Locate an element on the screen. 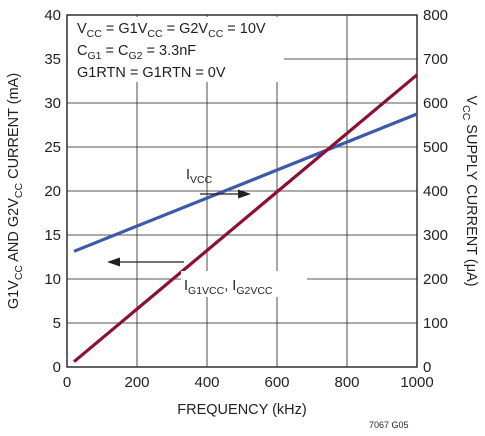 The width and height of the screenshot is (485, 436). ivcc-series-label: IVCC is located at coordinates (199, 176).